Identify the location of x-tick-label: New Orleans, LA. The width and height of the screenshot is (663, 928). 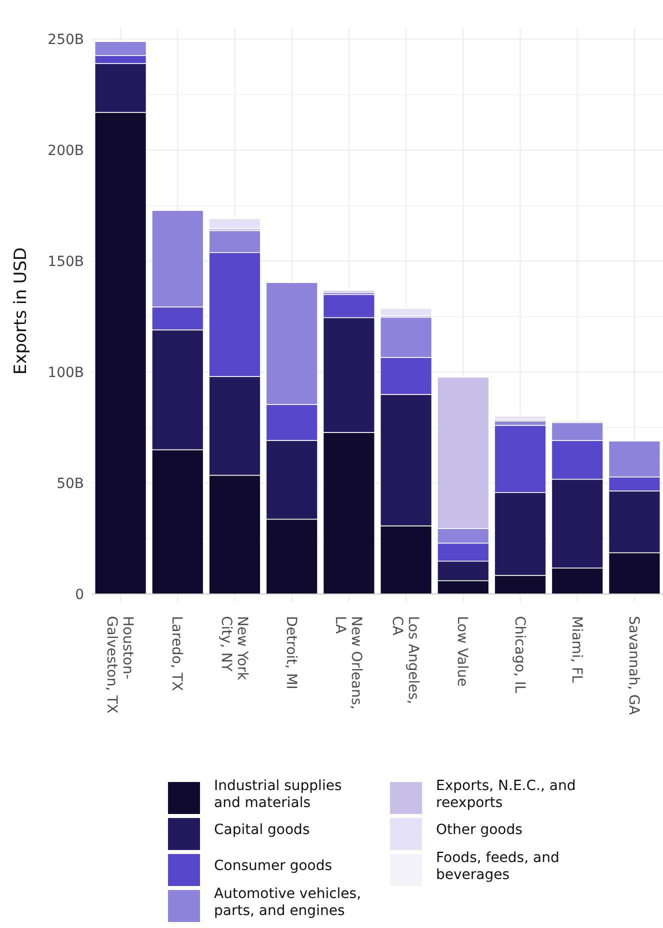
(348, 663).